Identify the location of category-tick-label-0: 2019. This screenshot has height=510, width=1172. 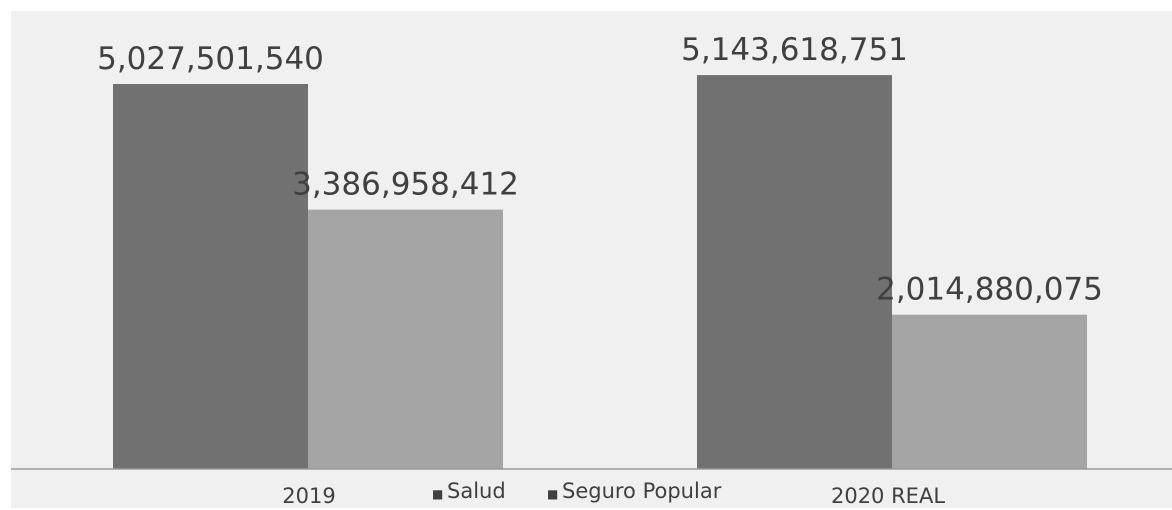
(308, 496).